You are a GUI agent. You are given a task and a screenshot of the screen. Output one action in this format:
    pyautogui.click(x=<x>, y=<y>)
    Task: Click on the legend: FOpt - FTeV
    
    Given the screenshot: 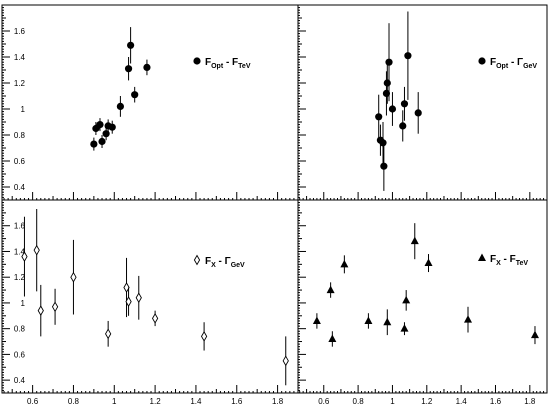 What is the action you would take?
    pyautogui.click(x=222, y=63)
    